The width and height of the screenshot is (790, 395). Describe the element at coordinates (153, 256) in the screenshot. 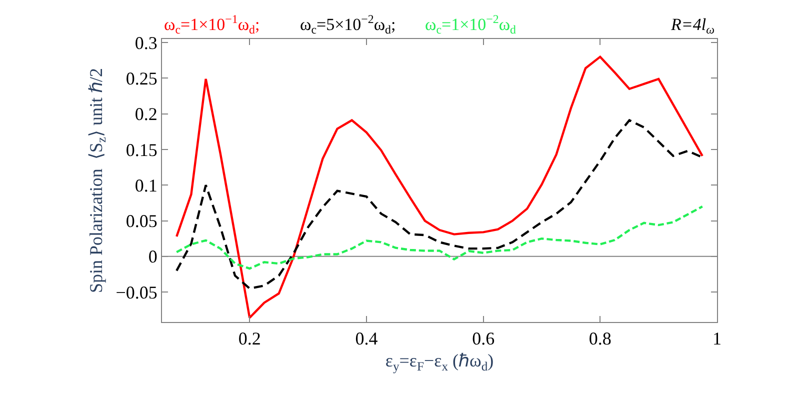

I see `y-tick-label: 0` at that location.